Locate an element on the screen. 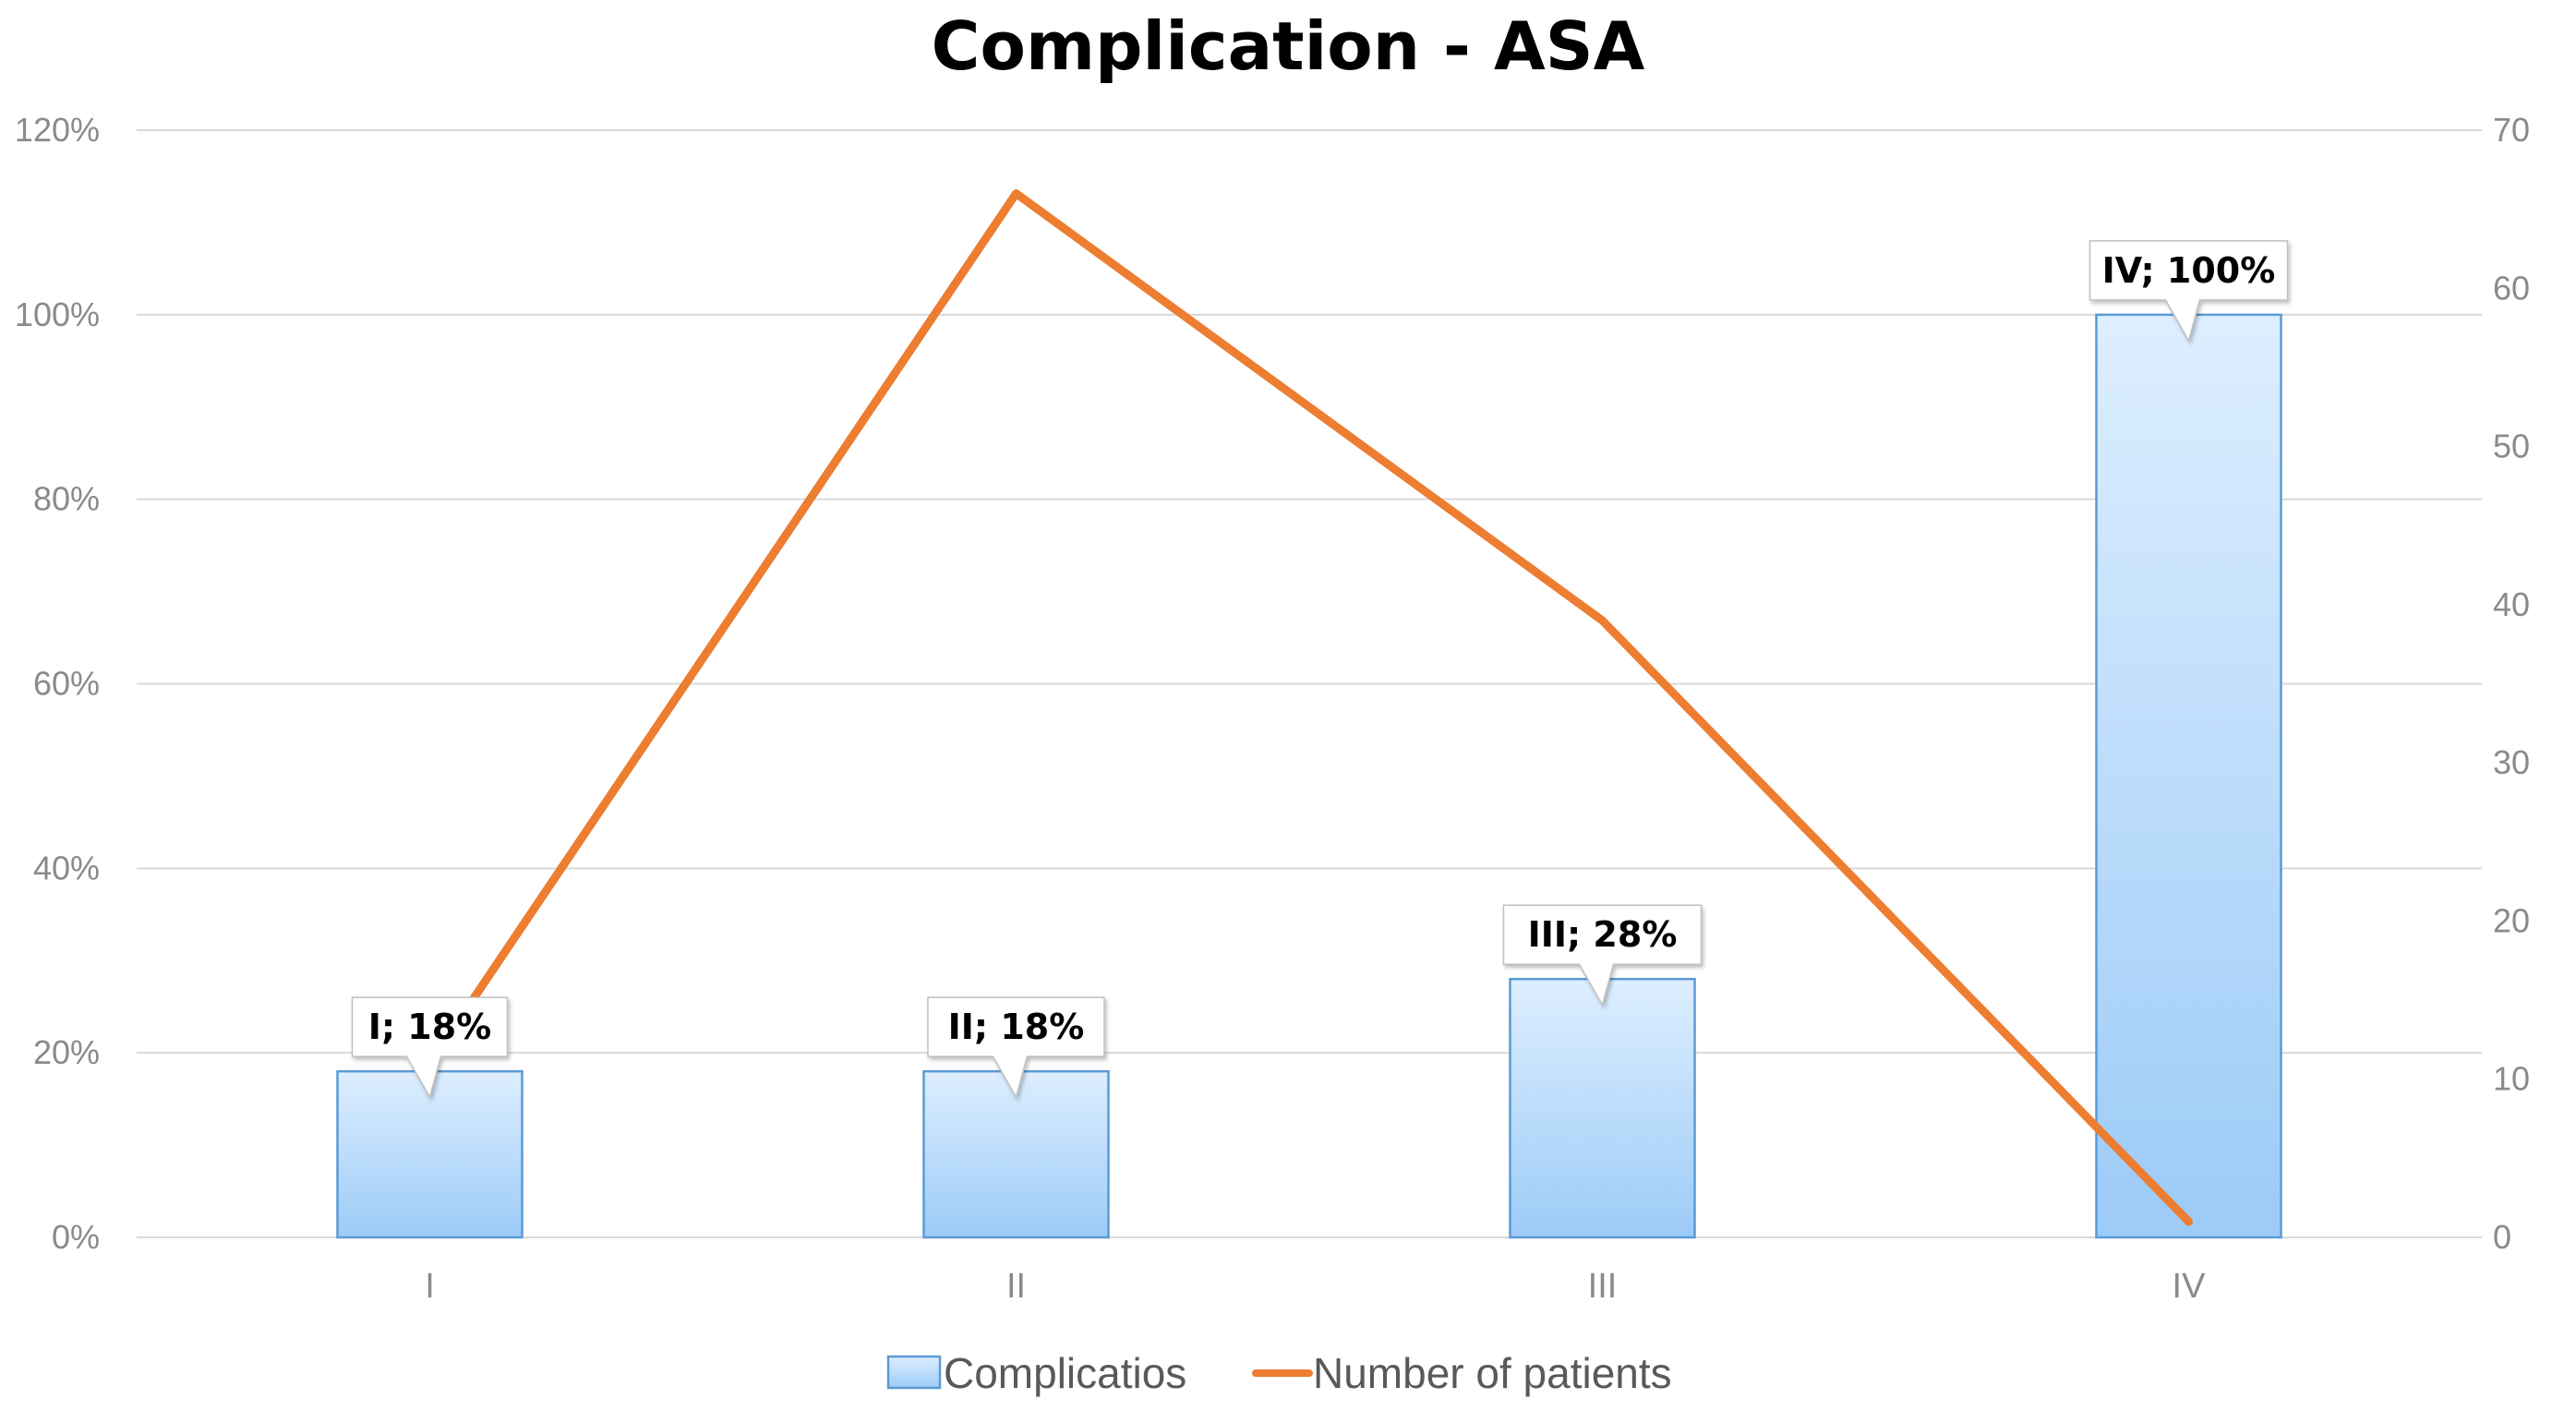 This screenshot has height=1423, width=2576. x-tick-label: II is located at coordinates (1016, 1286).